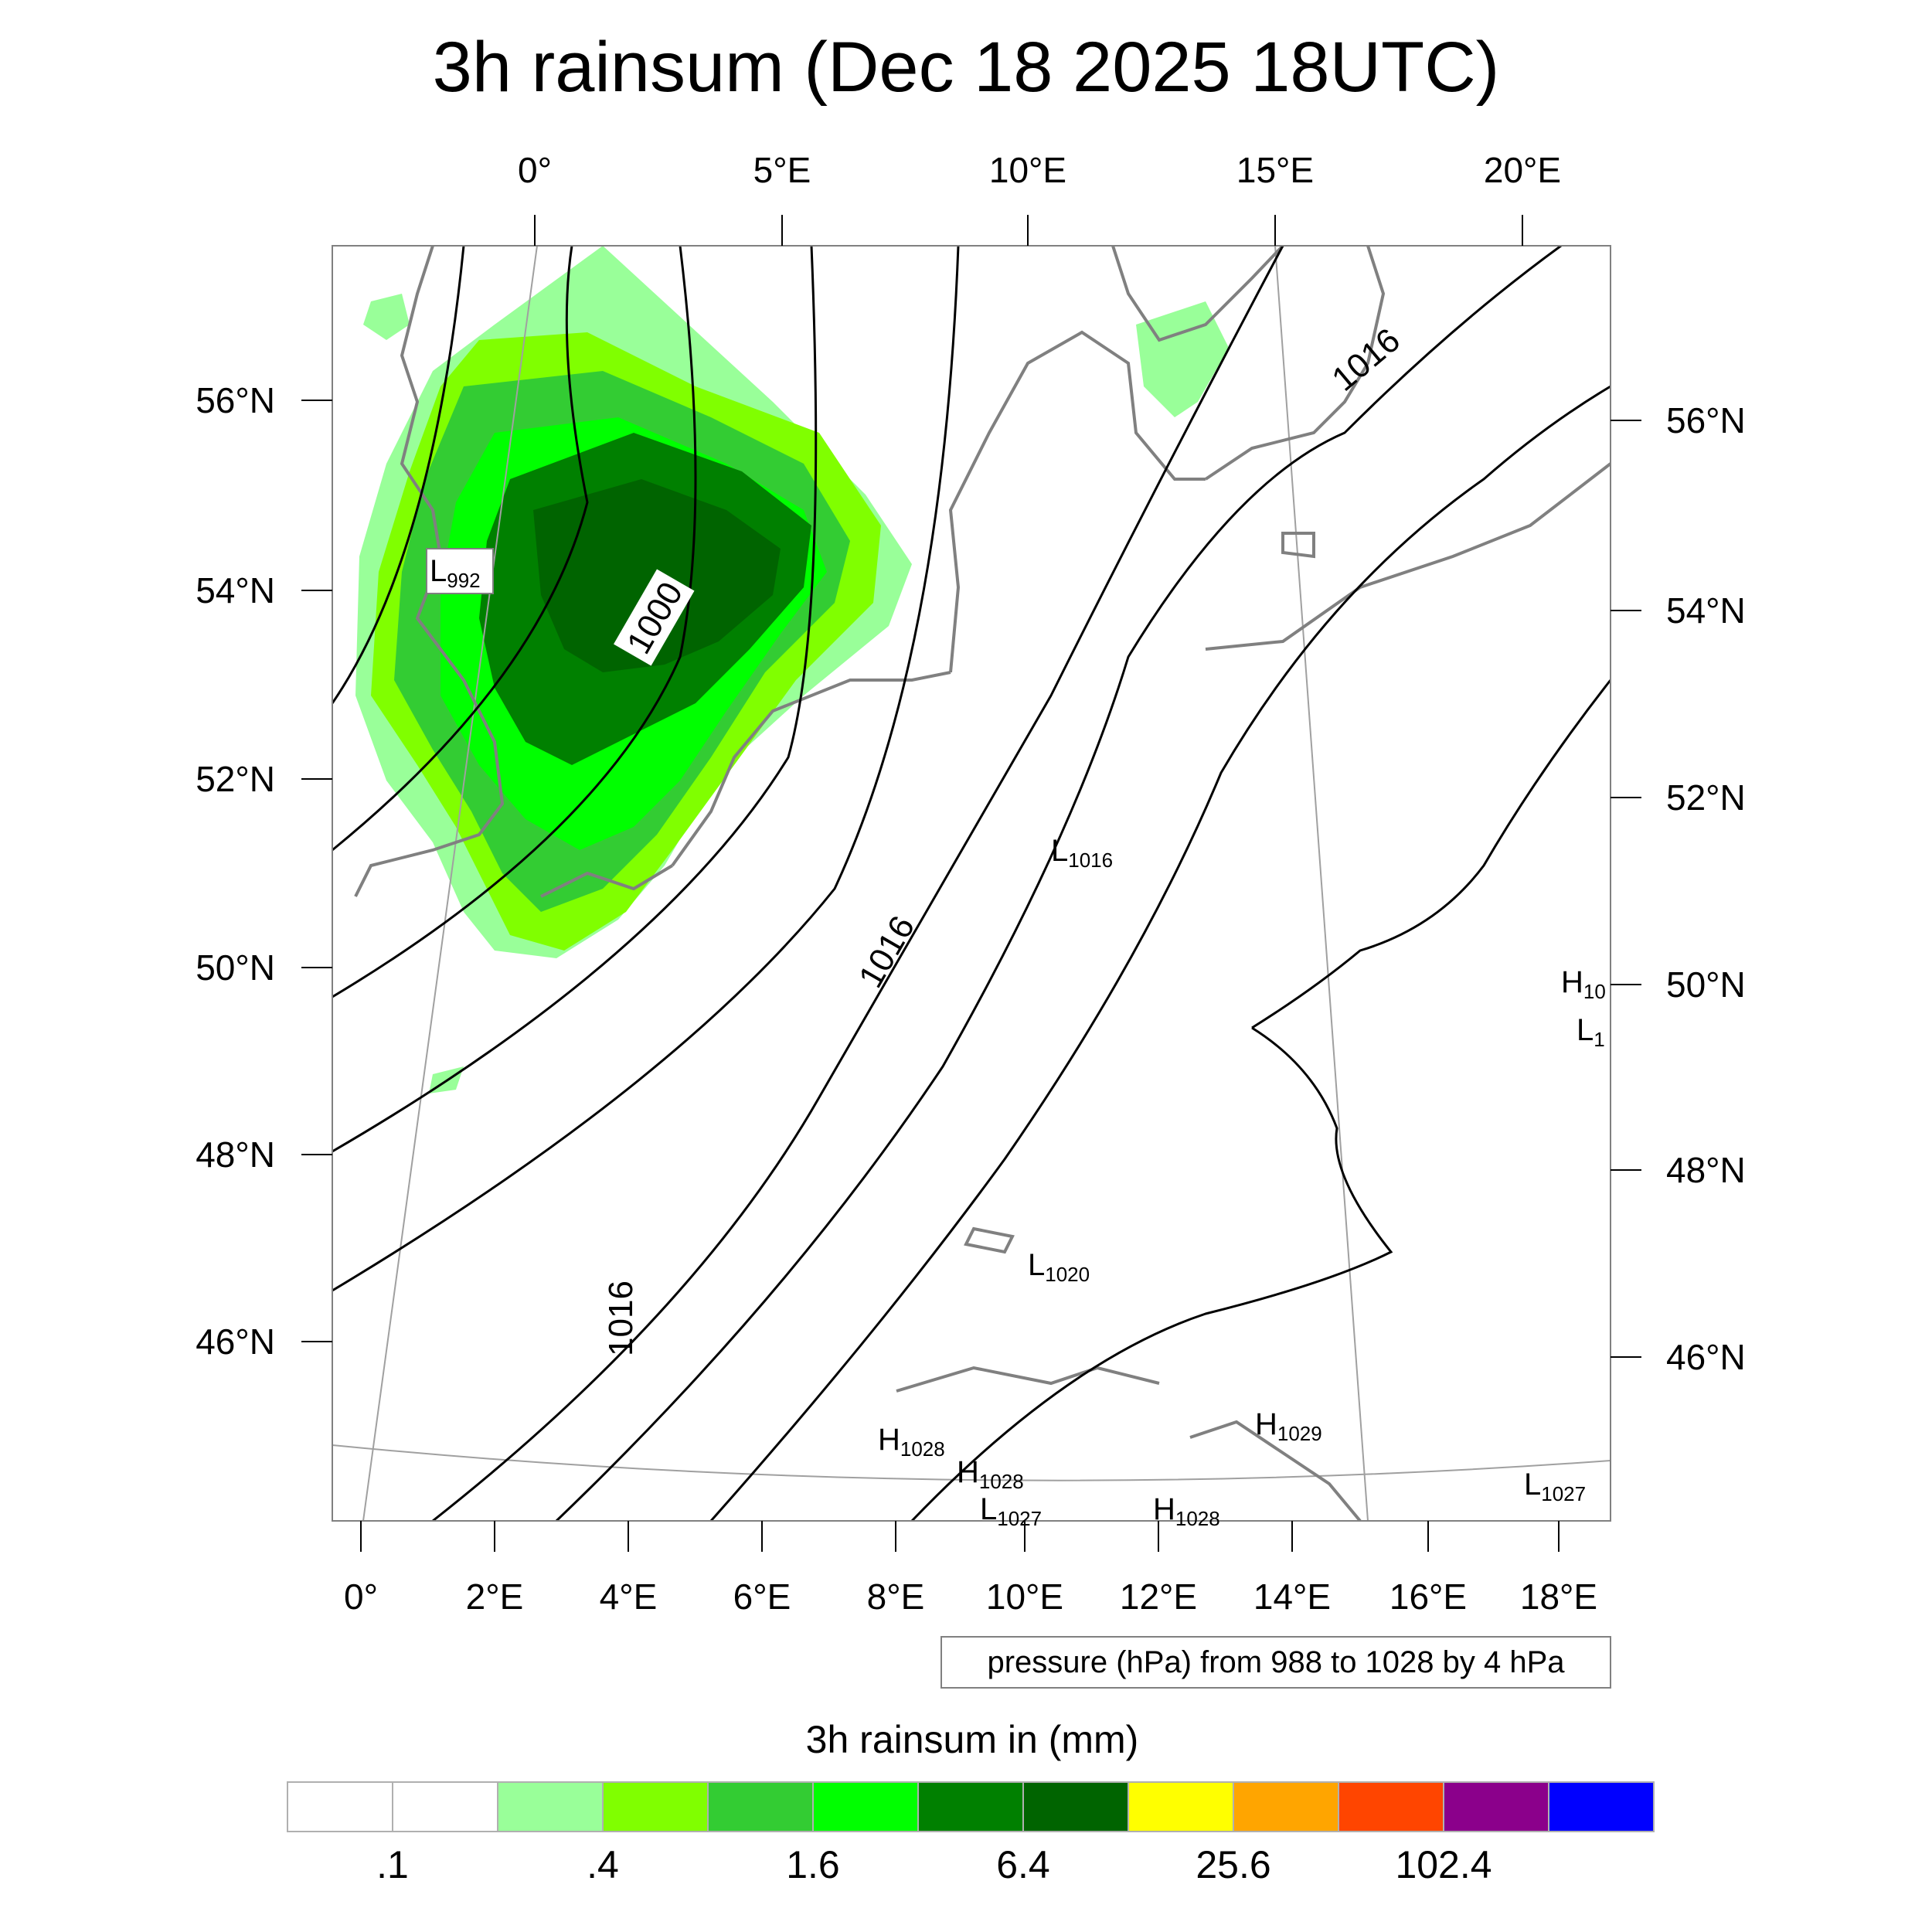 This screenshot has height=1932, width=1932. Describe the element at coordinates (1428, 1597) in the screenshot. I see `bottom-lon-label-8: 16°E` at that location.